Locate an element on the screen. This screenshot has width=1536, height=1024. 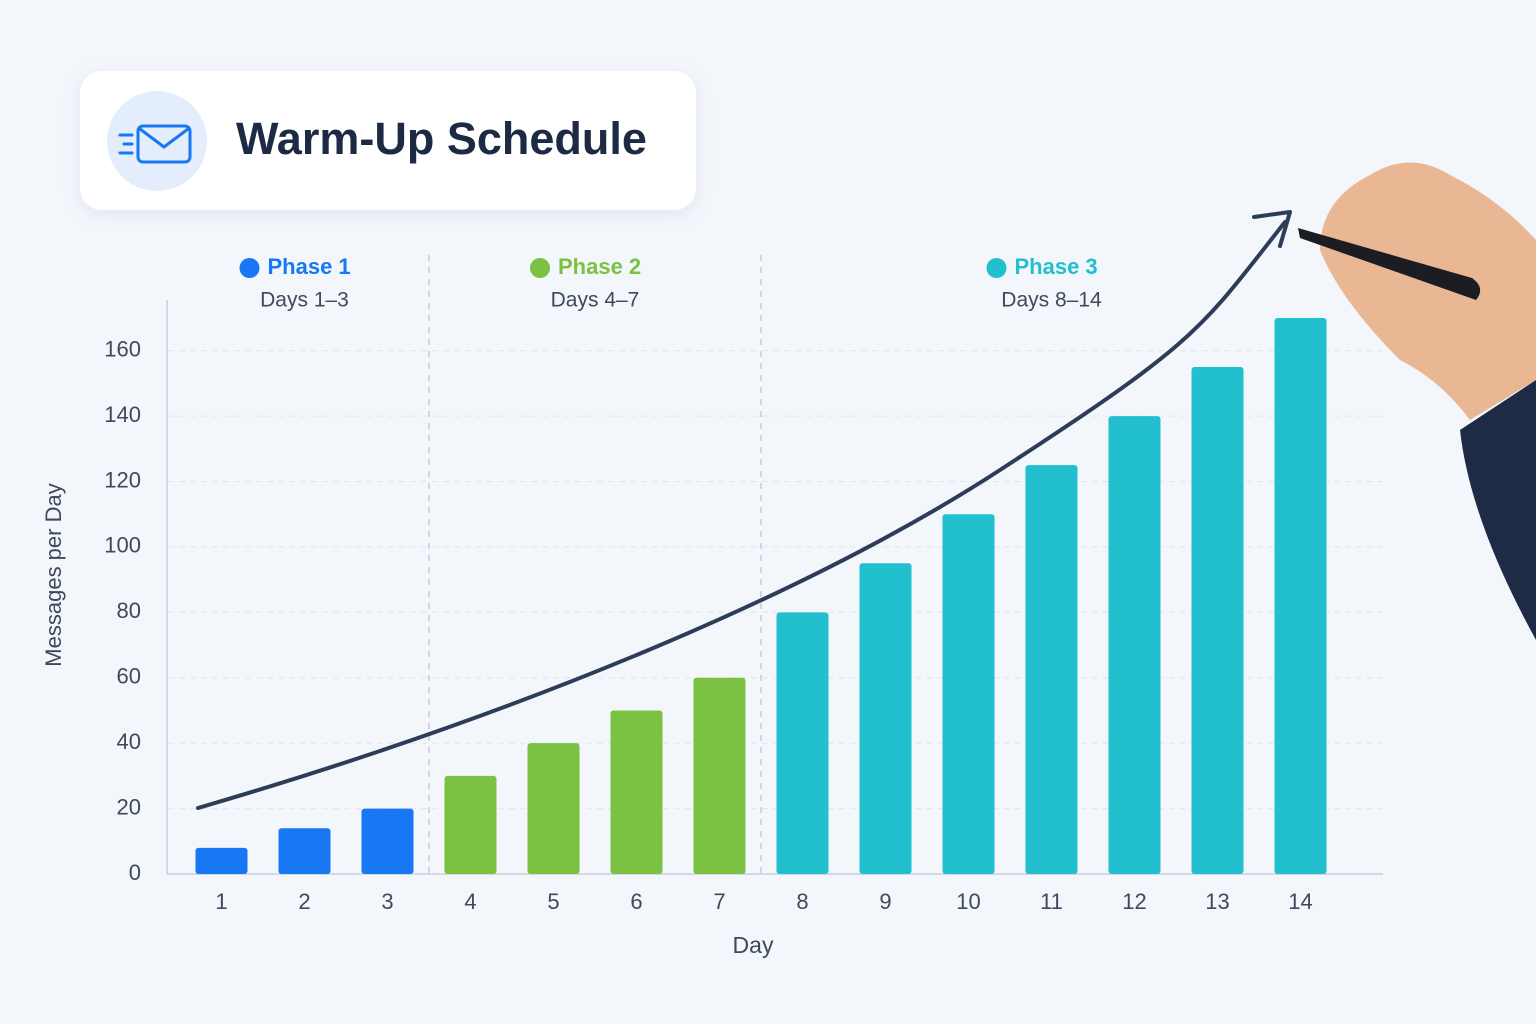
x-tick-label: 14 is located at coordinates (1300, 901).